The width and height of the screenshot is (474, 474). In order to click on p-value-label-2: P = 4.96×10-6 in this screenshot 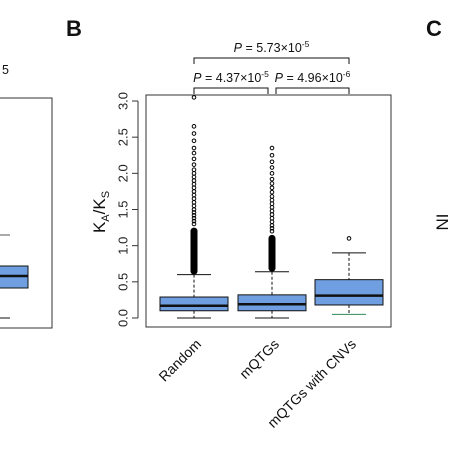, I will do `click(313, 77)`.